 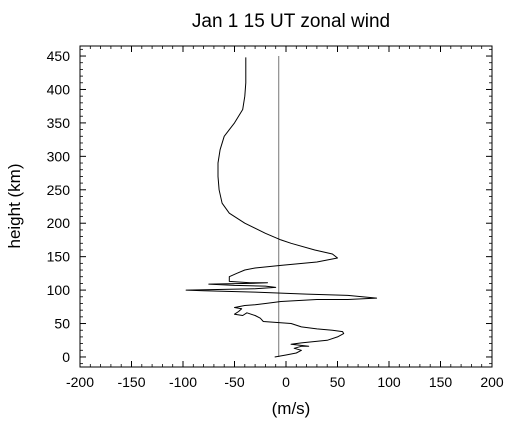 I want to click on y-tick-label: 0, so click(x=66, y=357).